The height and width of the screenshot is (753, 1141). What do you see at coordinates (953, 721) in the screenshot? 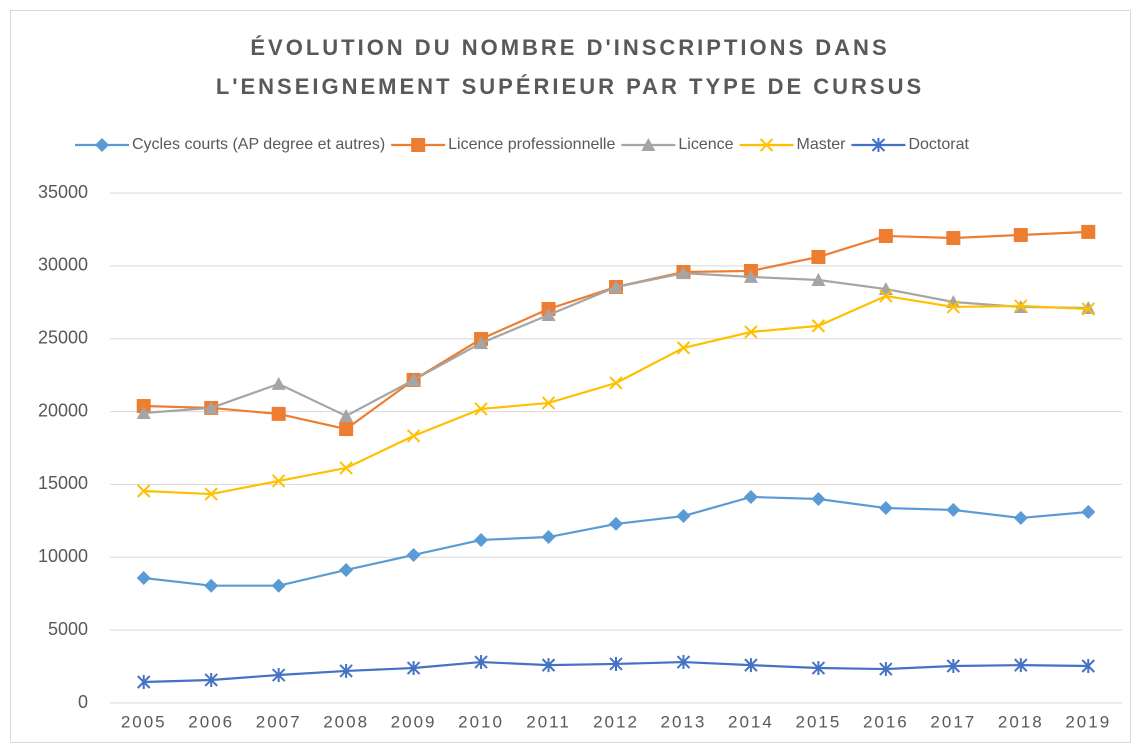
I see `x-tick-label: 2017` at bounding box center [953, 721].